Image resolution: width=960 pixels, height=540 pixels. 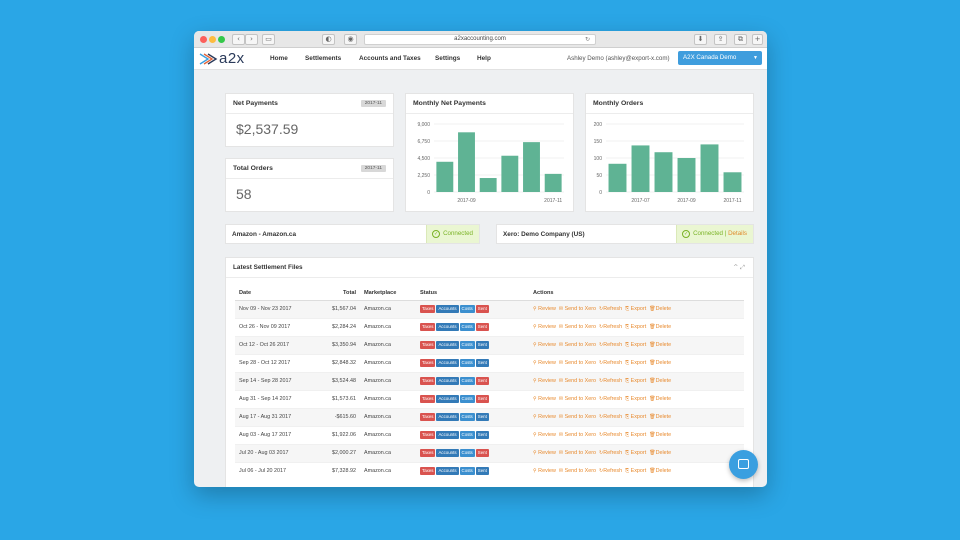 What do you see at coordinates (737, 233) in the screenshot?
I see `xero-details-link: Details` at bounding box center [737, 233].